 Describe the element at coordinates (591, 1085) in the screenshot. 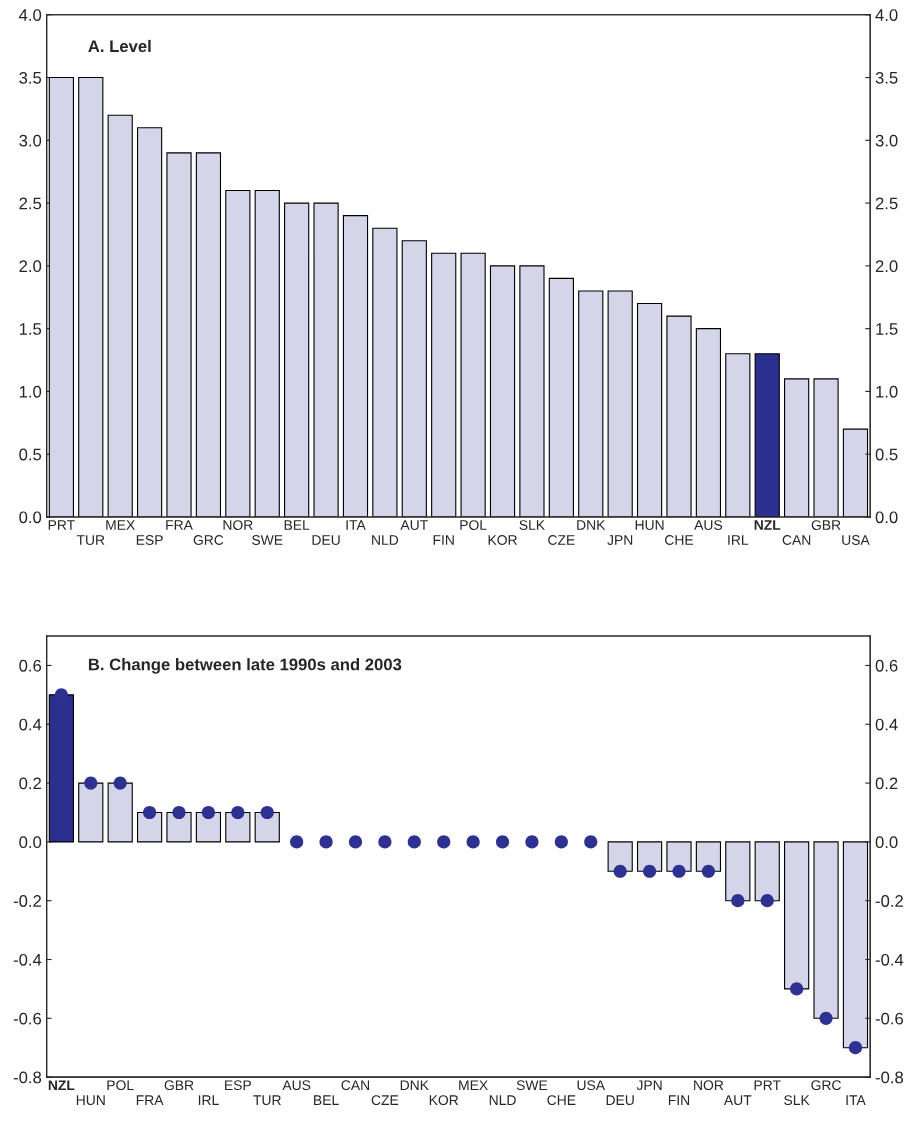

I see `x-tick-label: USA` at that location.